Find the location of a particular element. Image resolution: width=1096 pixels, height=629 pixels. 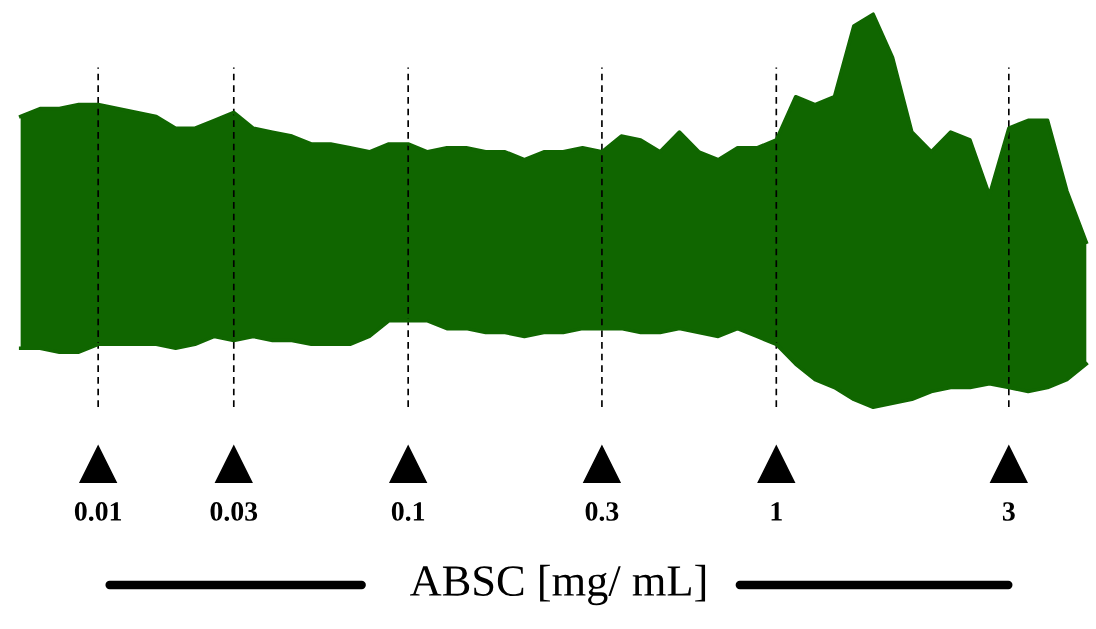

x-tick-label: 0.3 is located at coordinates (602, 511).